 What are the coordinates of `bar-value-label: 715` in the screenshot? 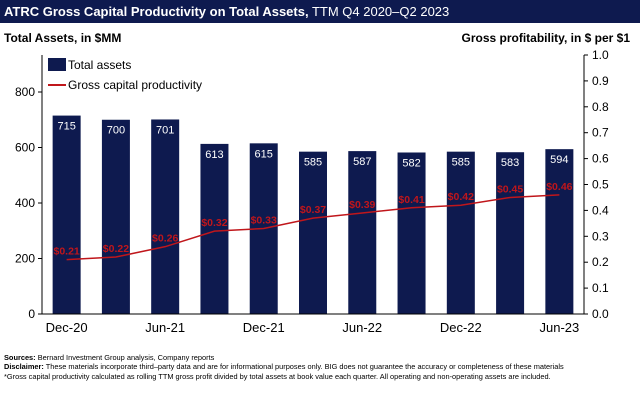 It's located at (66, 127).